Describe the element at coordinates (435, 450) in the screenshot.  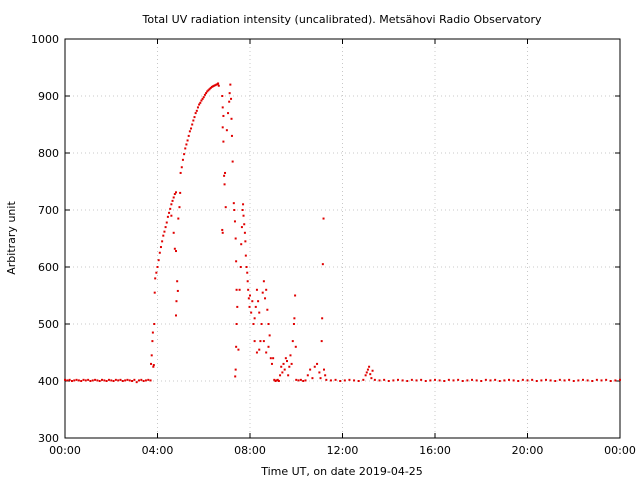
I see `x-tick-label: 16:00` at that location.